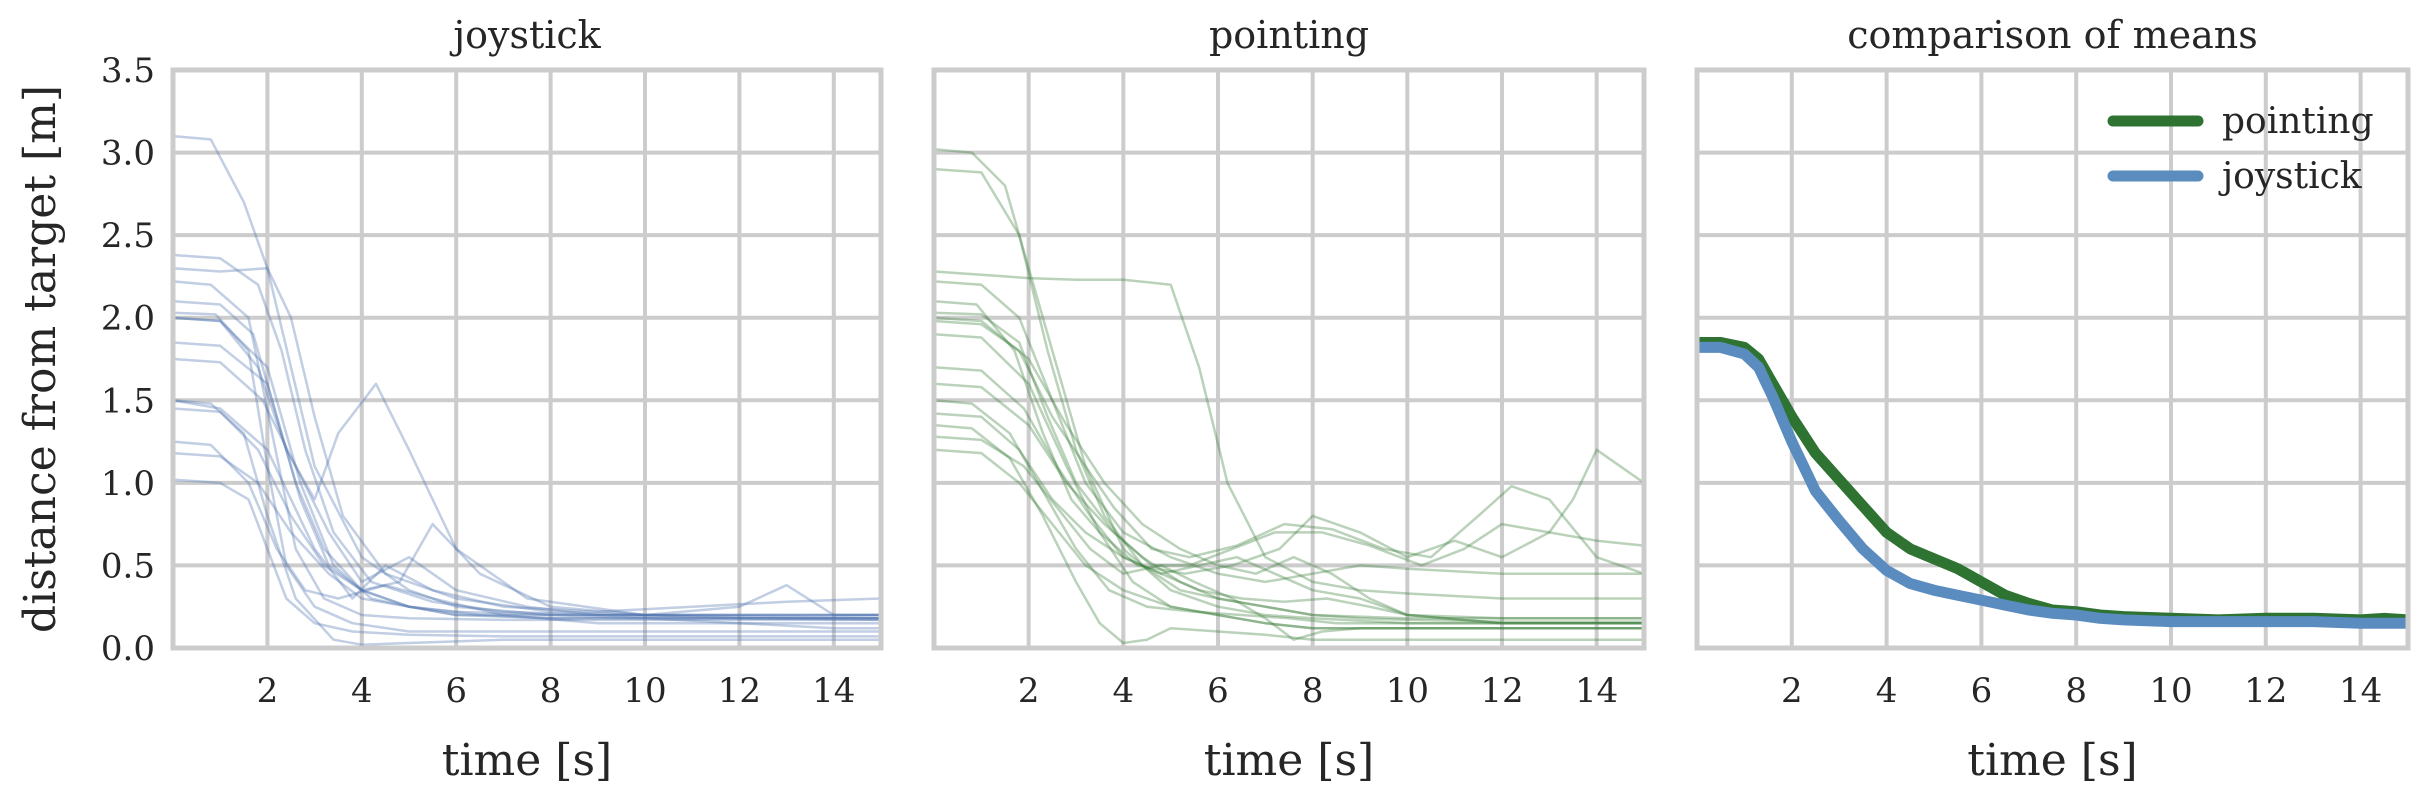 This screenshot has height=808, width=2430. I want to click on y-tick-label: 0.0, so click(128, 649).